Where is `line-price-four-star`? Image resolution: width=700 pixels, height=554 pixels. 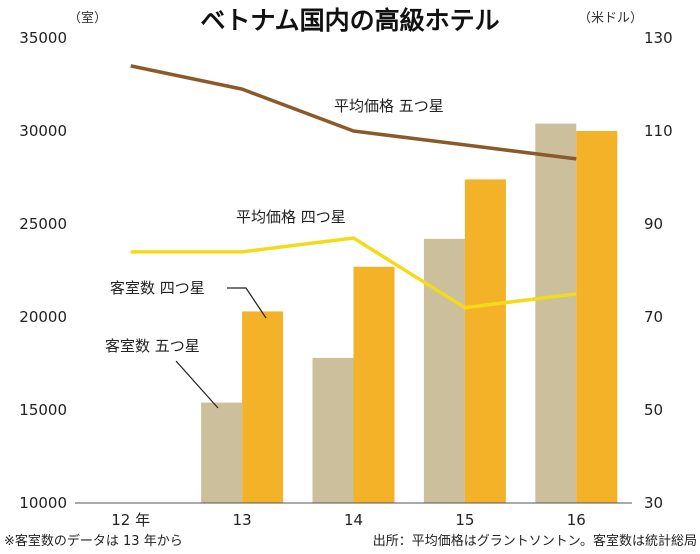 line-price-four-star is located at coordinates (353, 273).